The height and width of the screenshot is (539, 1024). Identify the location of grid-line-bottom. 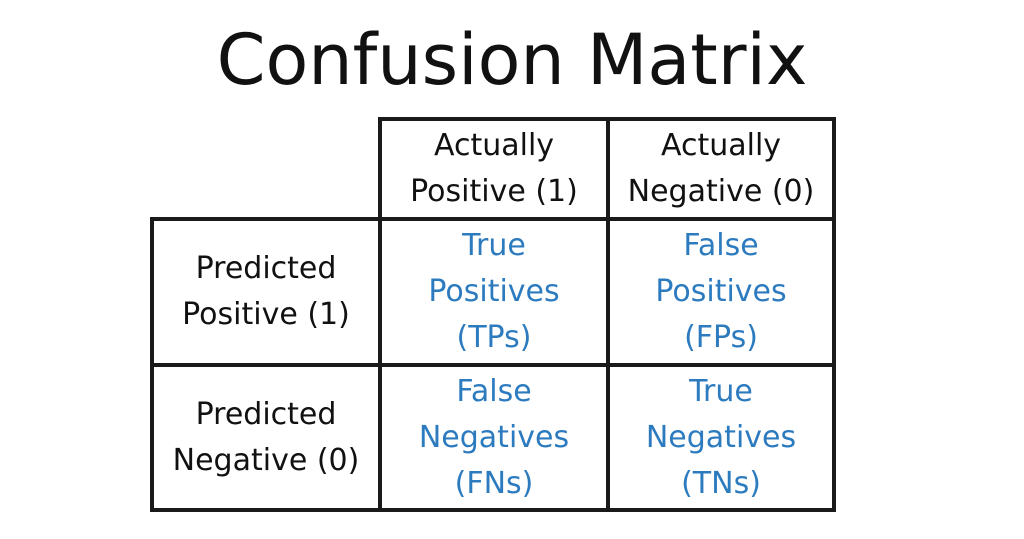
(493, 510).